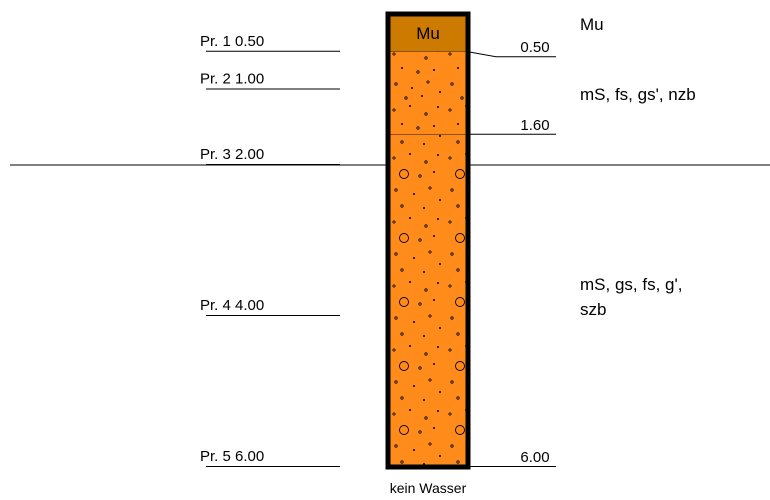  What do you see at coordinates (534, 457) in the screenshot?
I see `layer-depth-label-3: 6.00` at bounding box center [534, 457].